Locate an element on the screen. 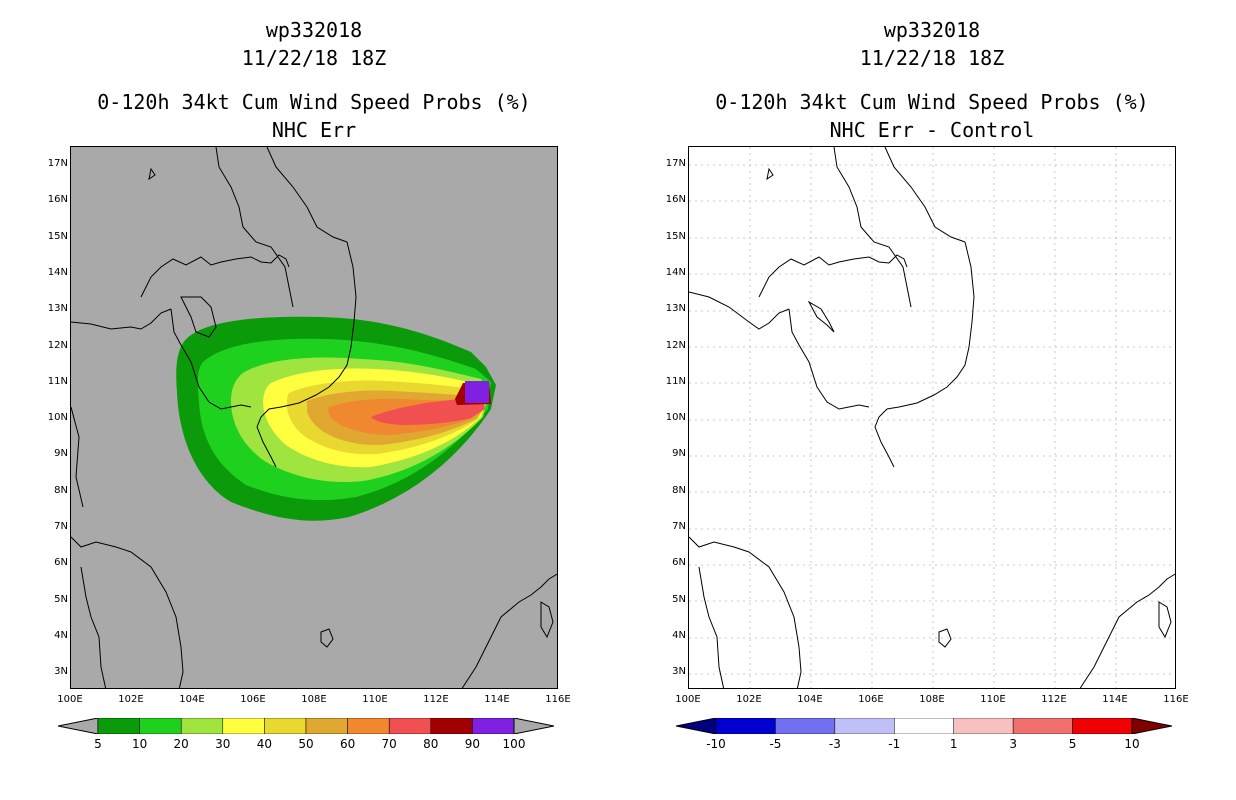 This screenshot has width=1236, height=800. right-lat-10n: 10N is located at coordinates (675, 418).